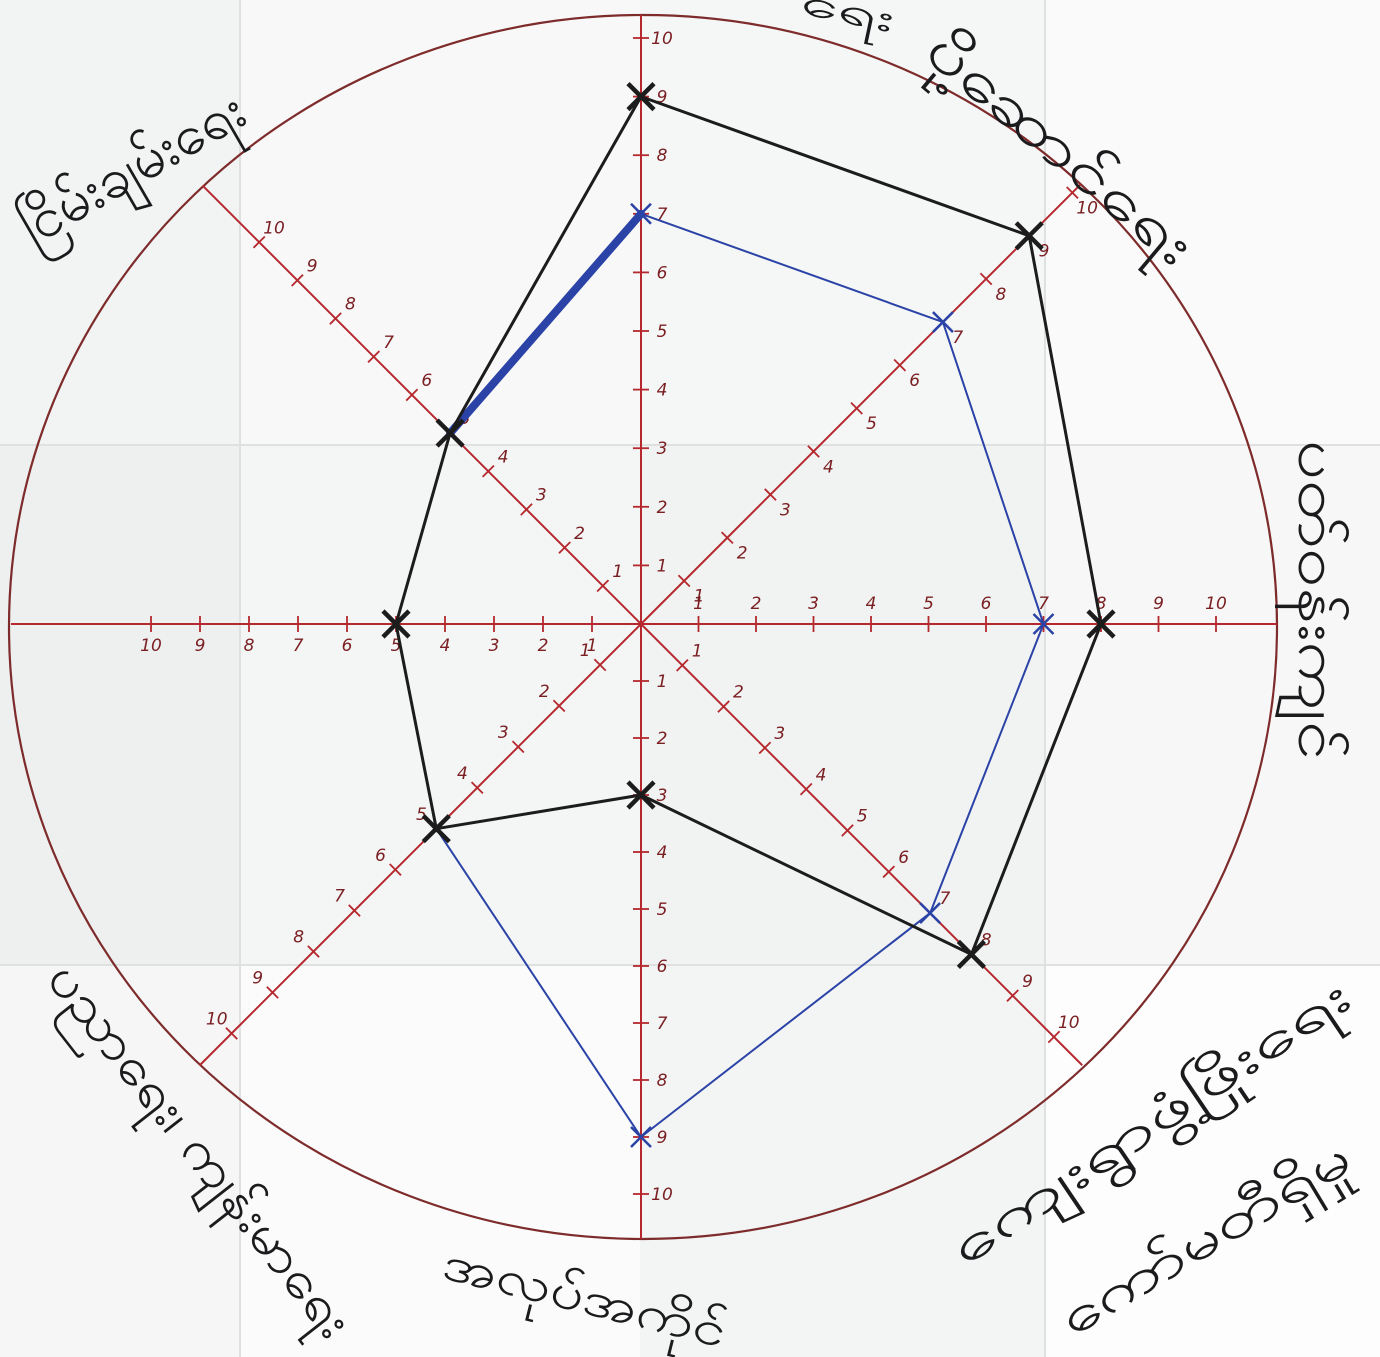 Image resolution: width=1380 pixels, height=1357 pixels. I want to click on axis-label-e: ပတ်ဝန်းကျင်, so click(1313, 600).